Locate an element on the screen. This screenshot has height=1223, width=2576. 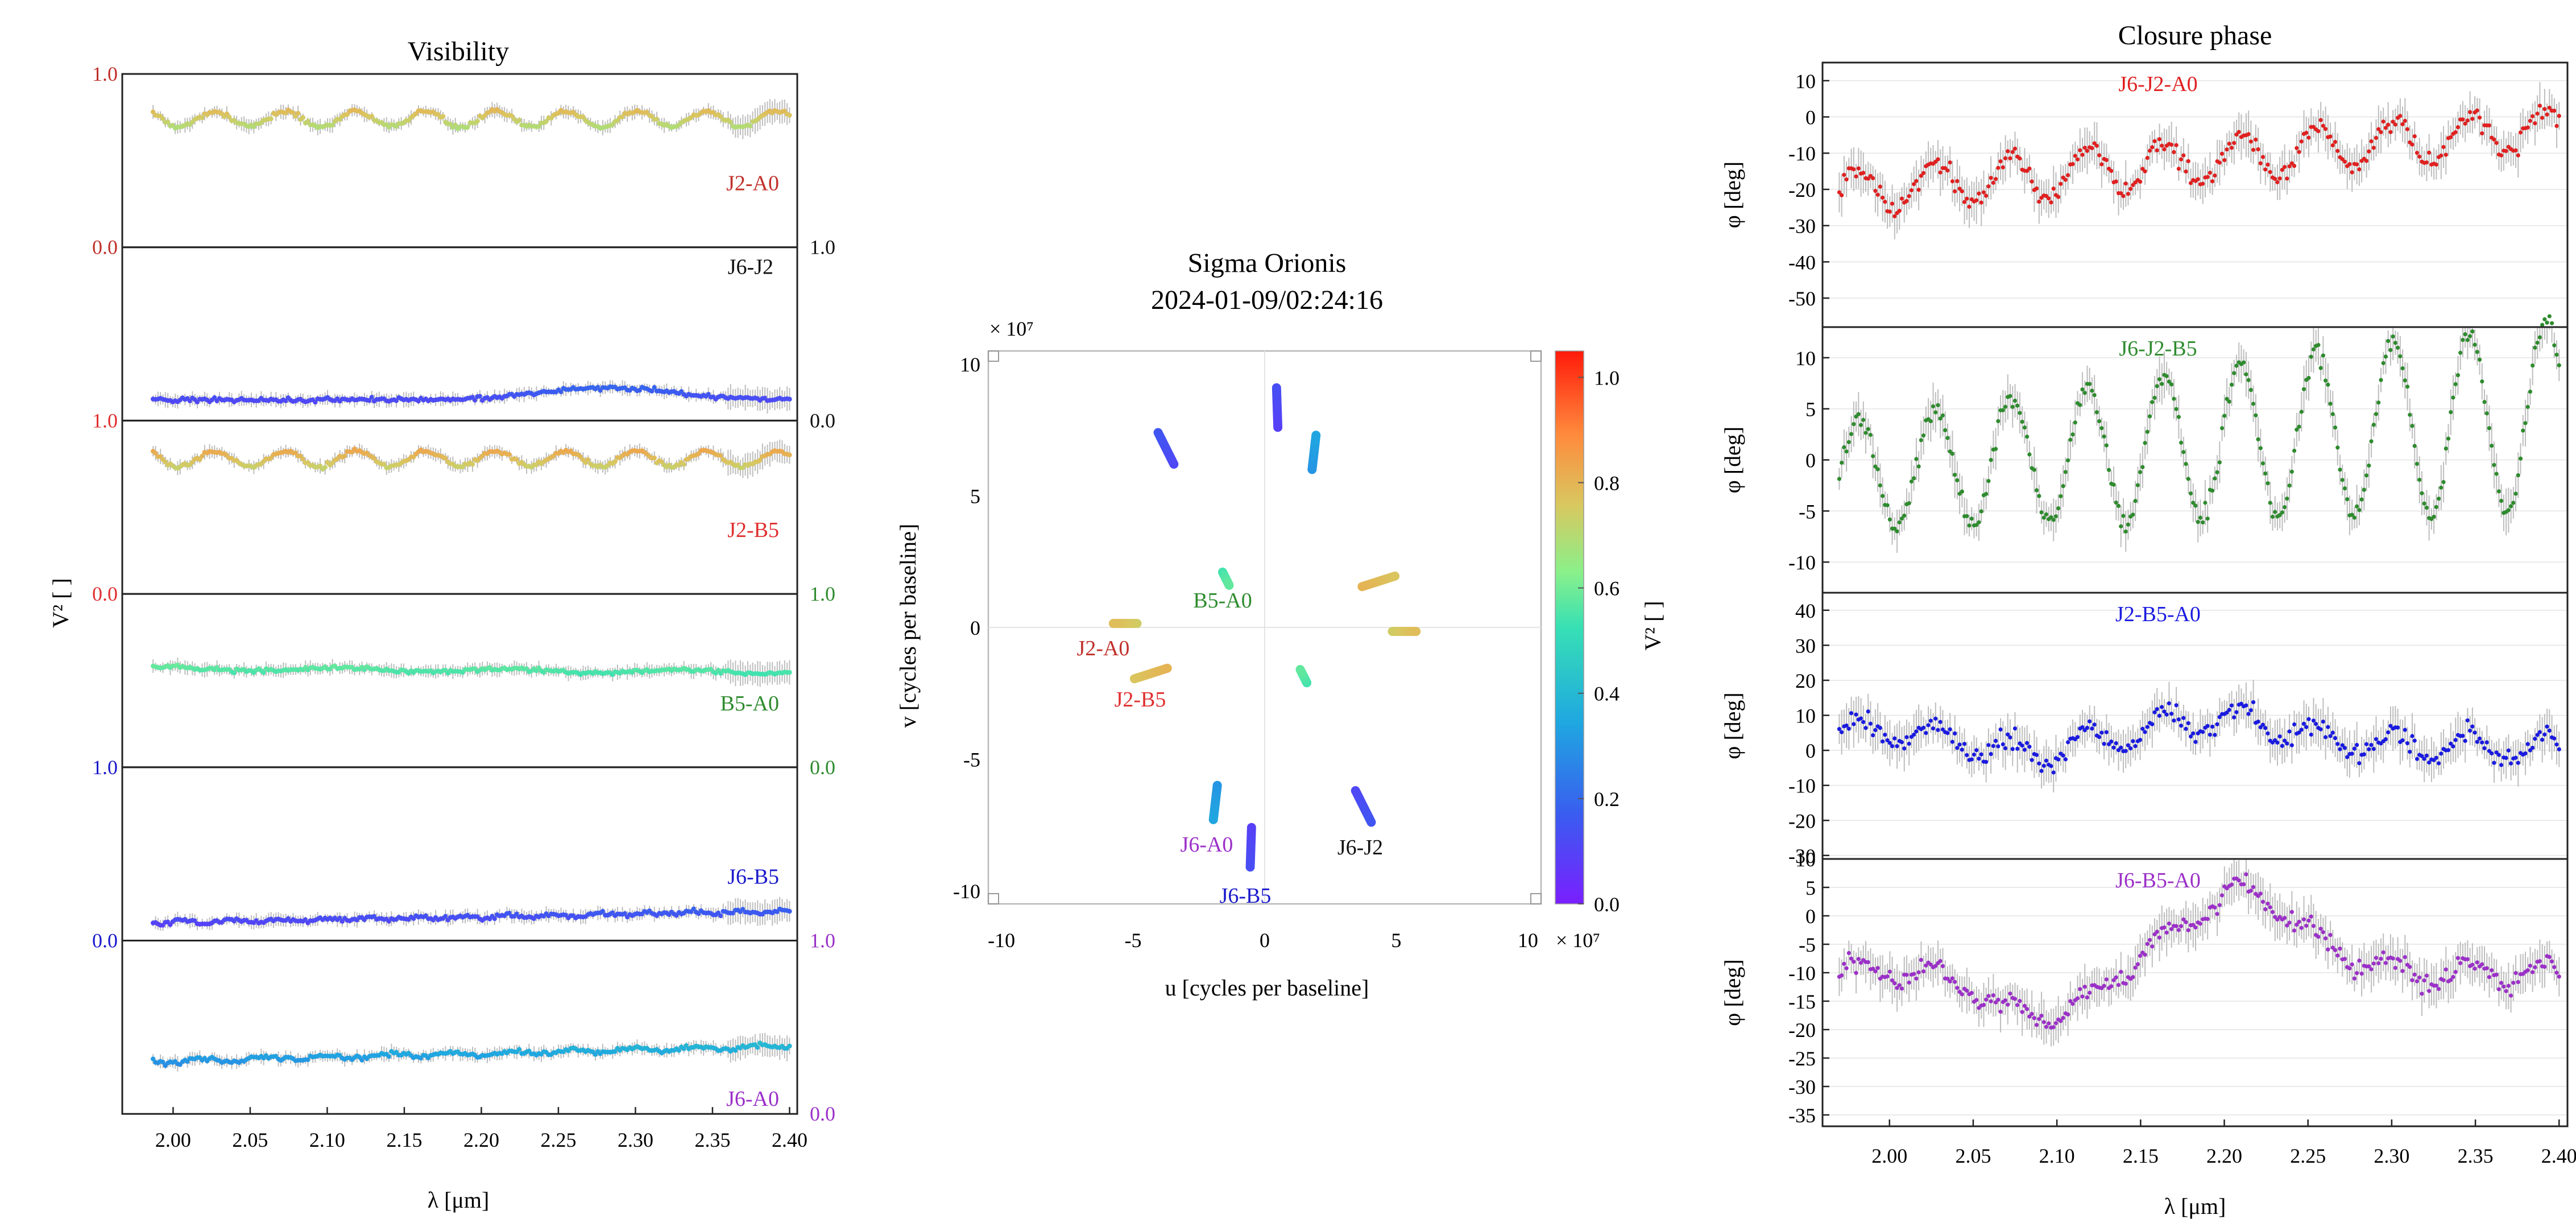
x-tick-label: -5 is located at coordinates (1133, 940).